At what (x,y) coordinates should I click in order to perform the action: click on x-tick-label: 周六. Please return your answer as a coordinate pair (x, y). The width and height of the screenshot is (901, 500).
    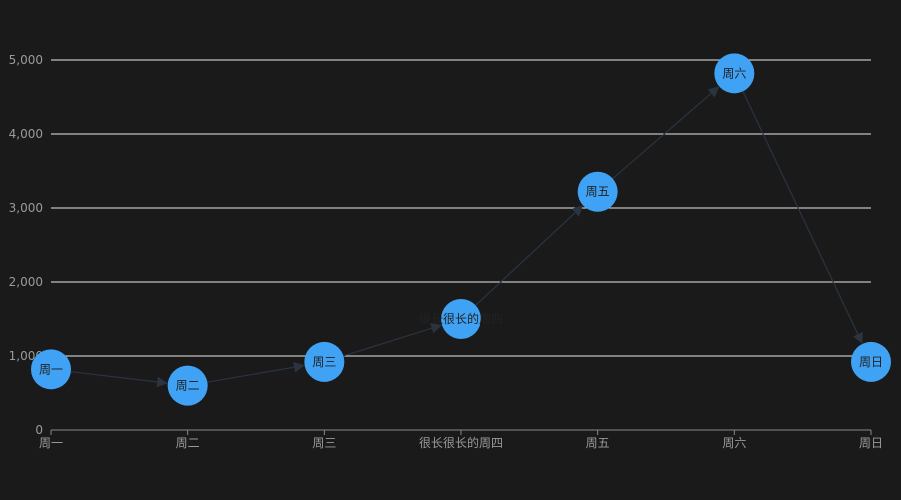
    Looking at the image, I should click on (734, 443).